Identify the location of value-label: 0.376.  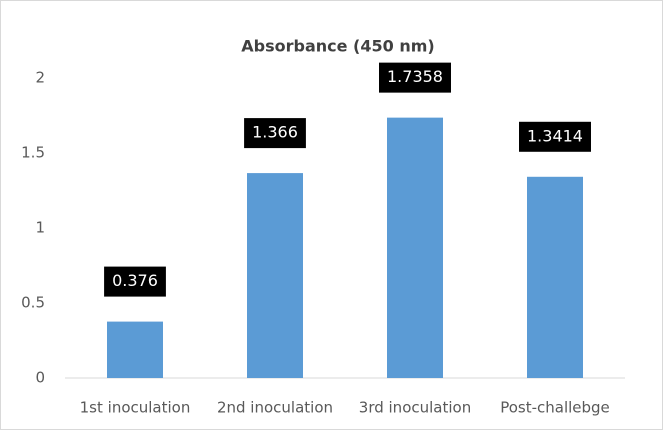
(135, 280).